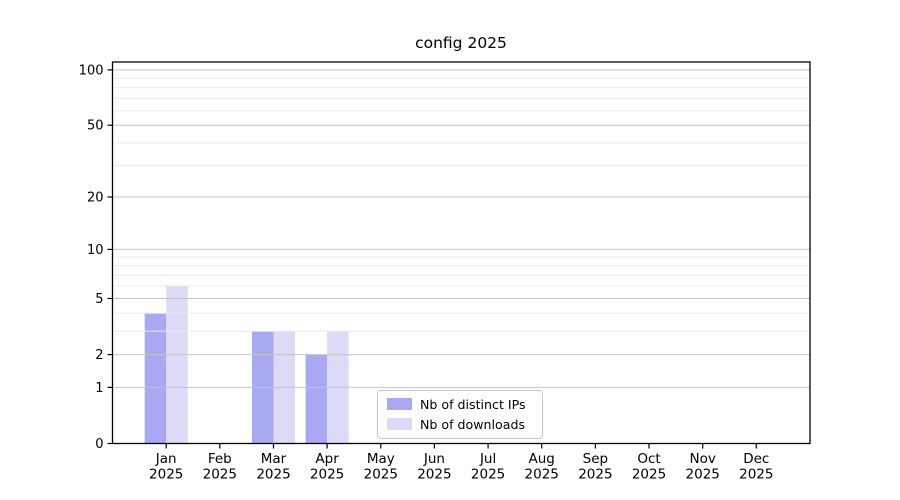  What do you see at coordinates (648, 459) in the screenshot?
I see `x-tick-label-month: Oct` at bounding box center [648, 459].